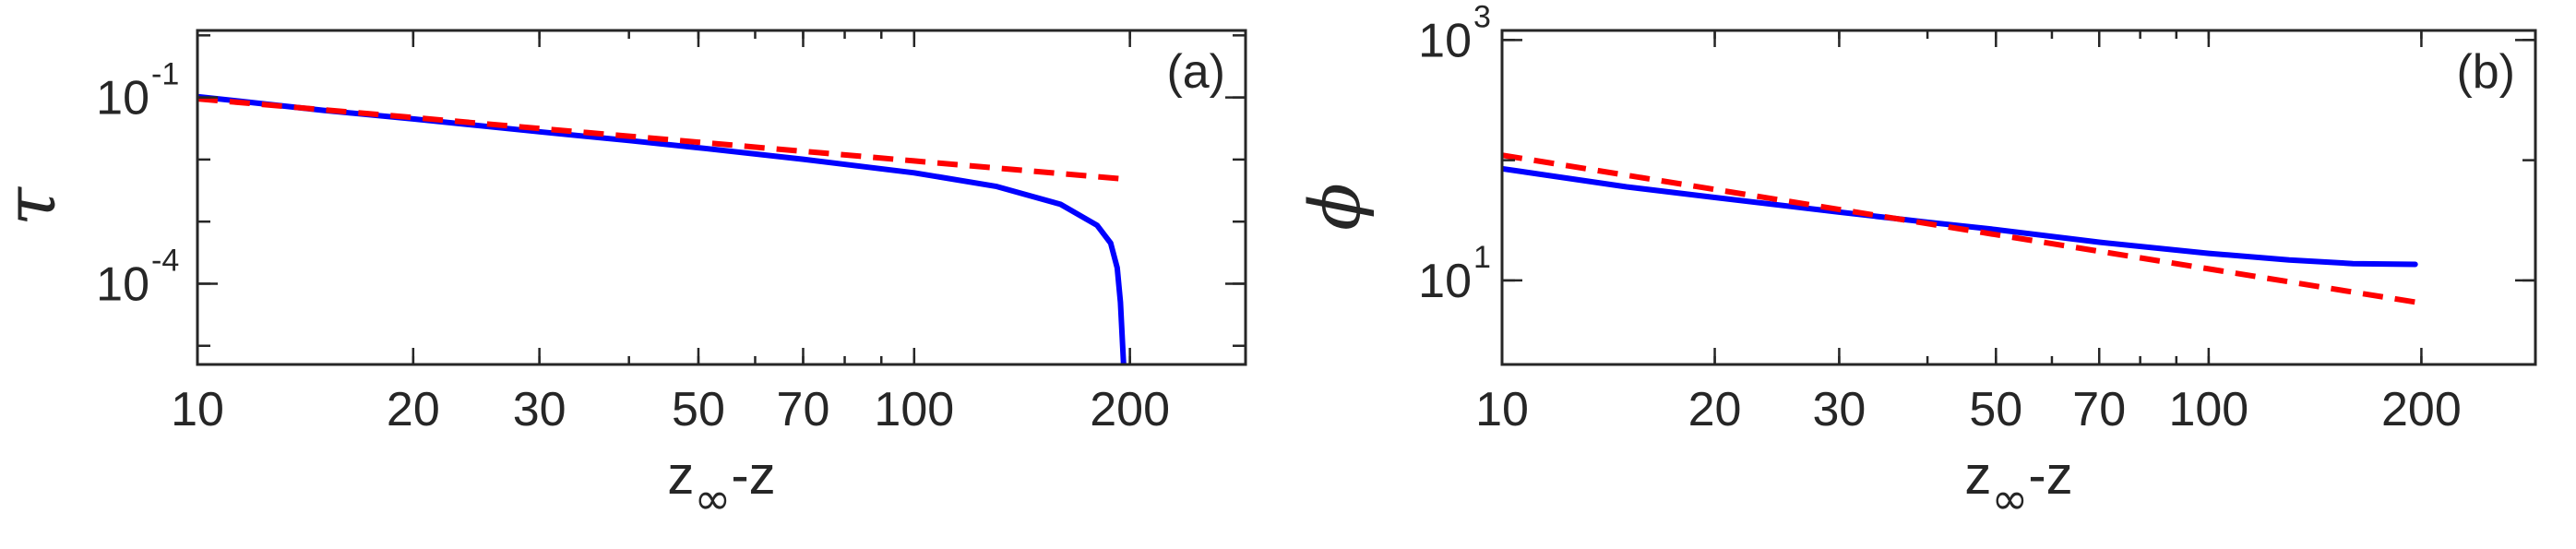 The width and height of the screenshot is (2576, 549). Describe the element at coordinates (35, 205) in the screenshot. I see `y-axis-label: τ` at that location.